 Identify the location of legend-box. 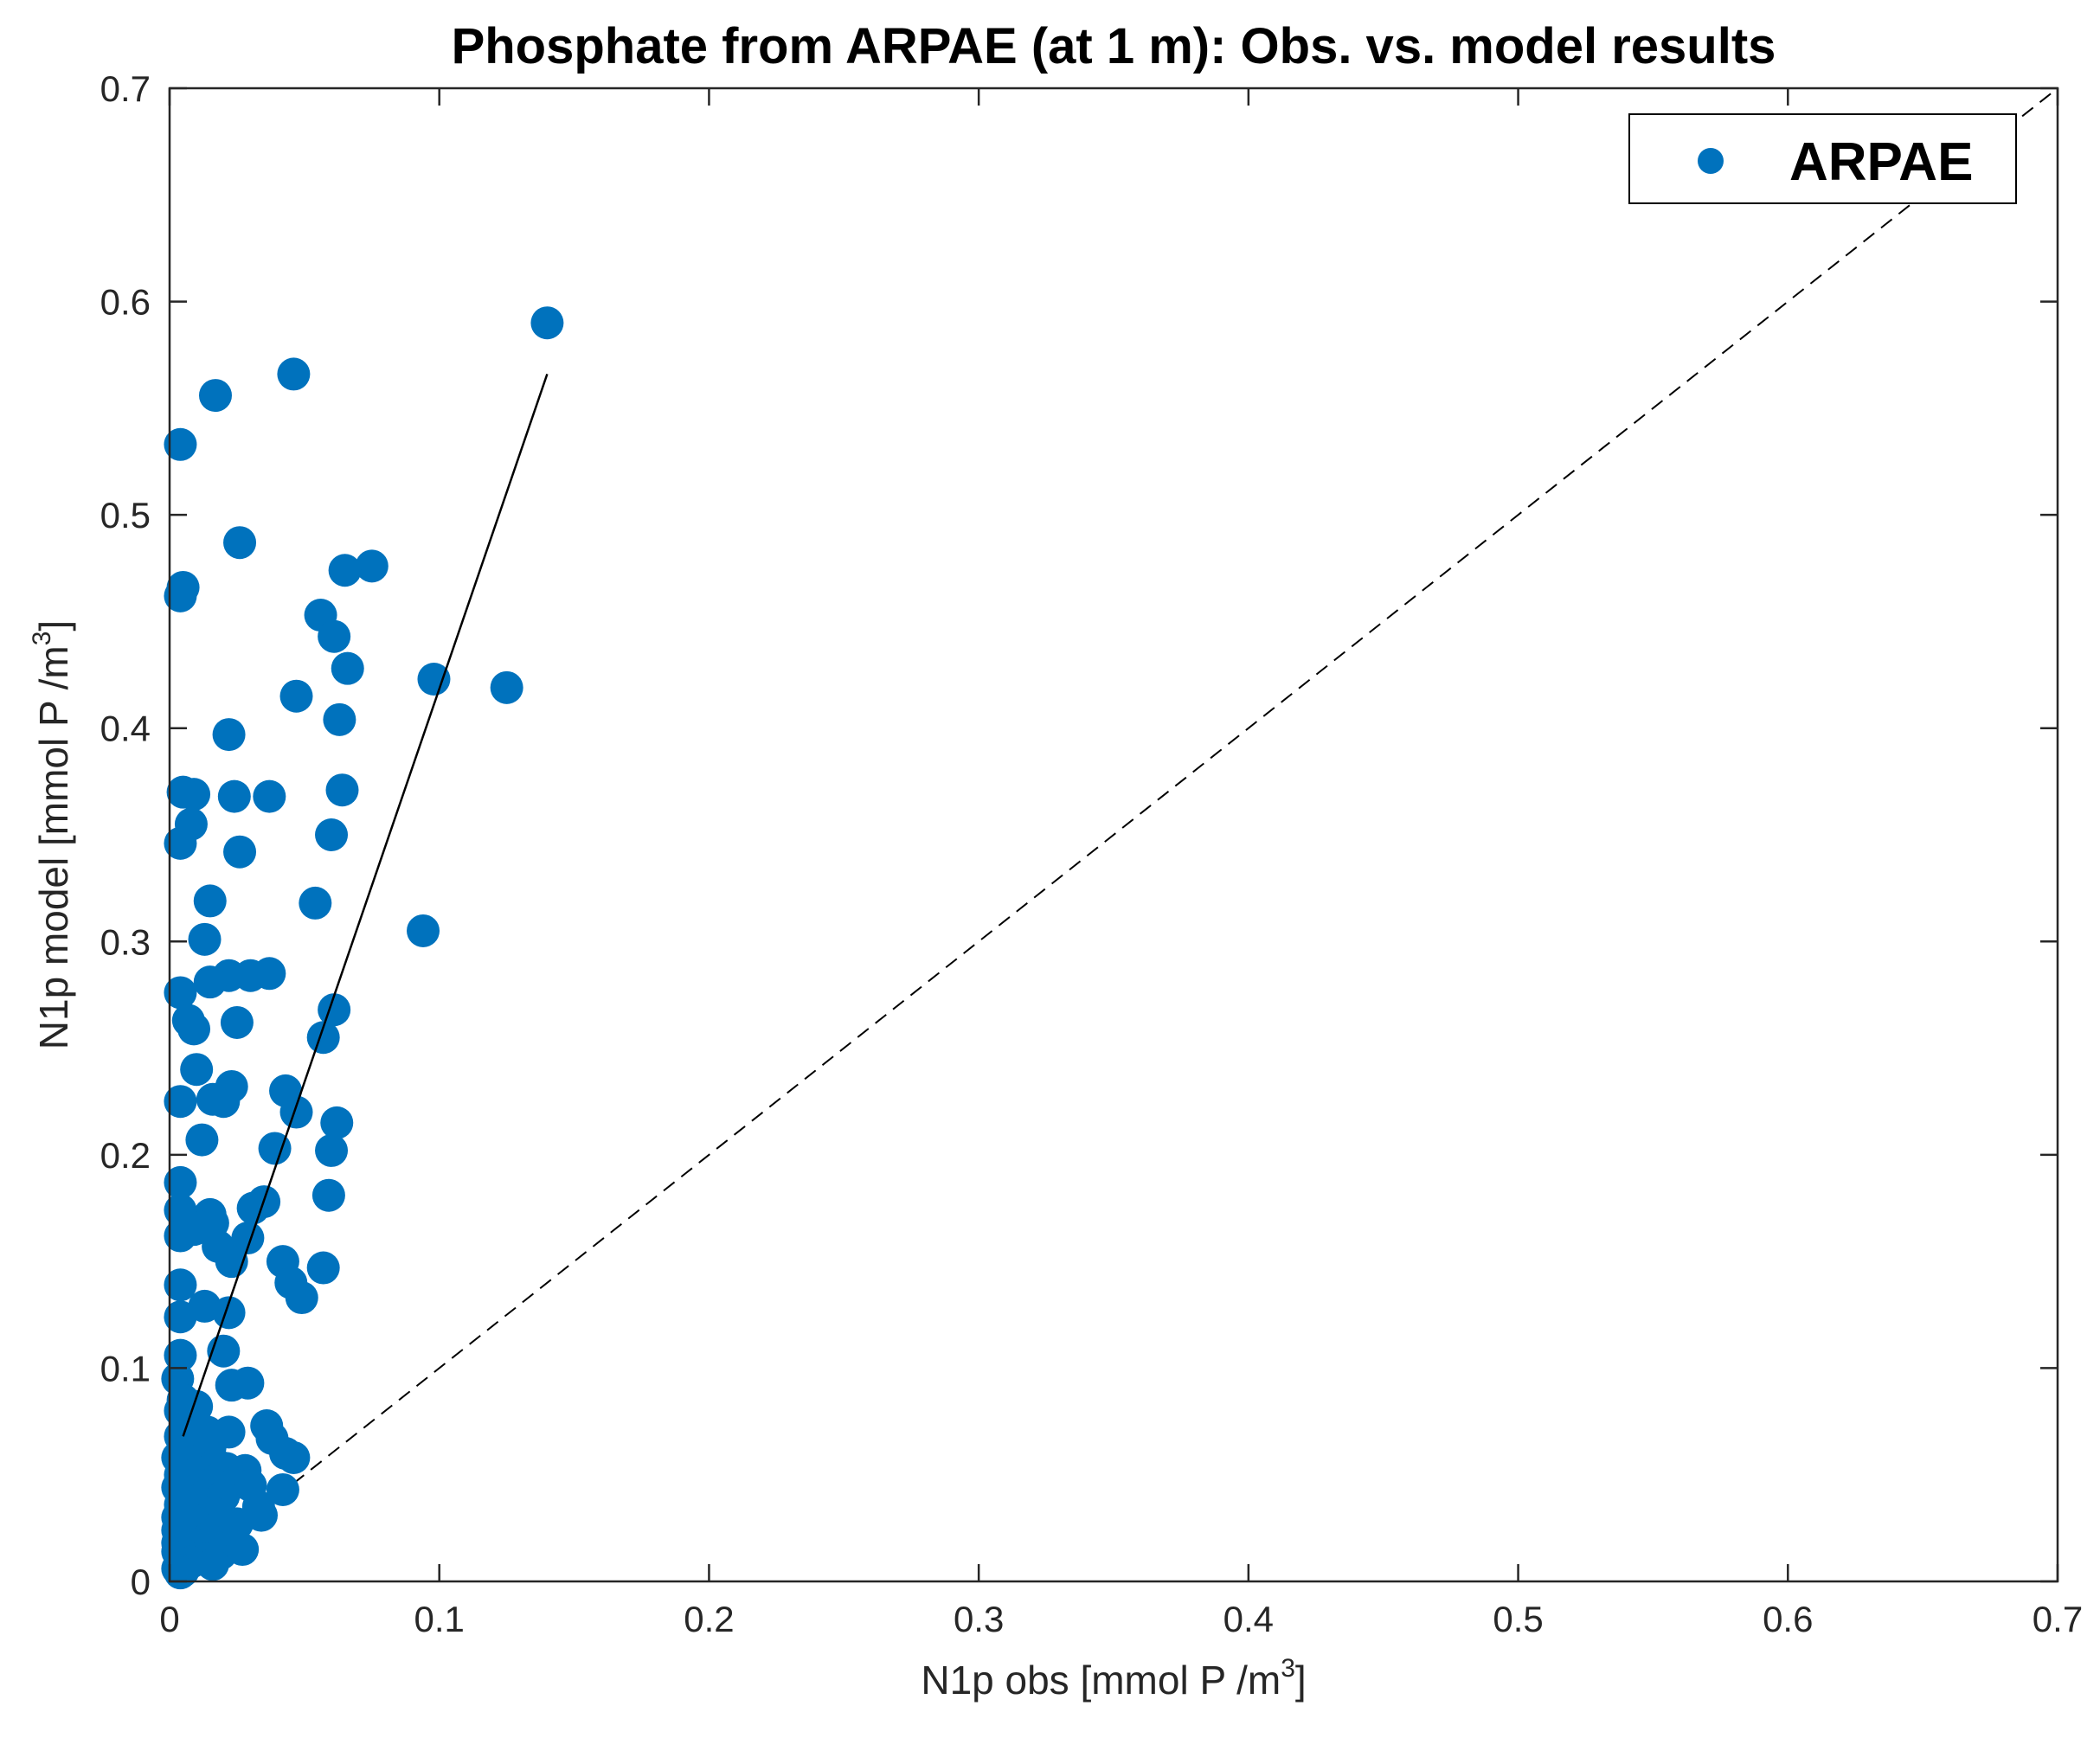
(1822, 158).